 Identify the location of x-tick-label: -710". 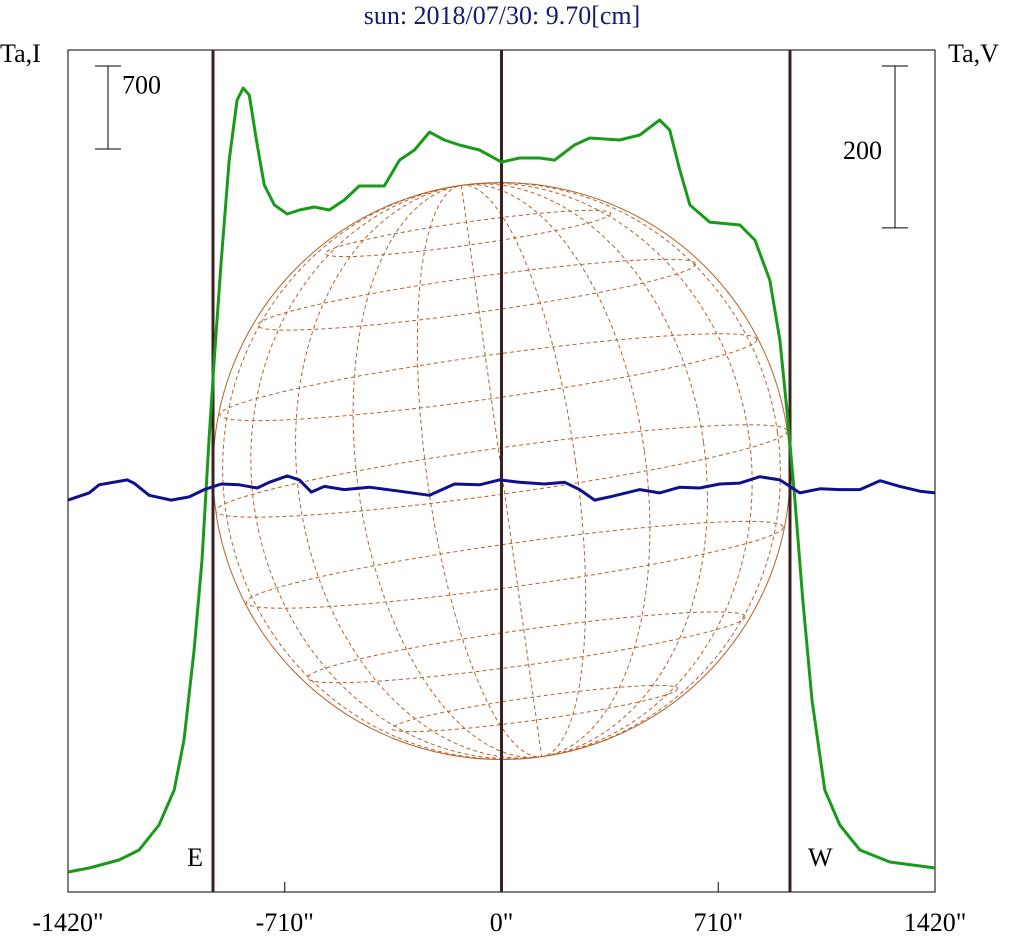
(285, 922).